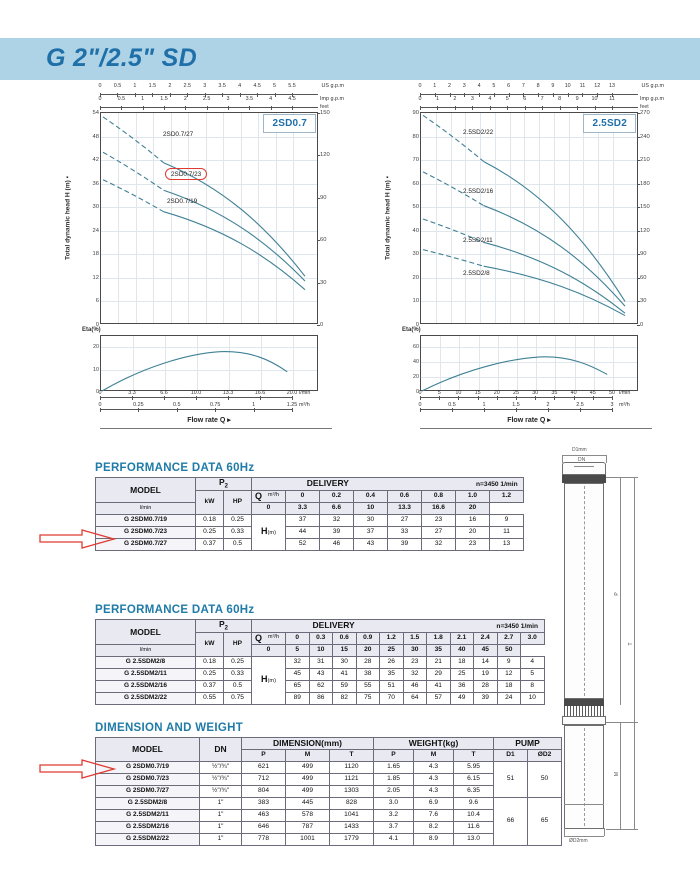 This screenshot has width=700, height=891. Describe the element at coordinates (297, 698) in the screenshot. I see `cell-head: 89` at that location.